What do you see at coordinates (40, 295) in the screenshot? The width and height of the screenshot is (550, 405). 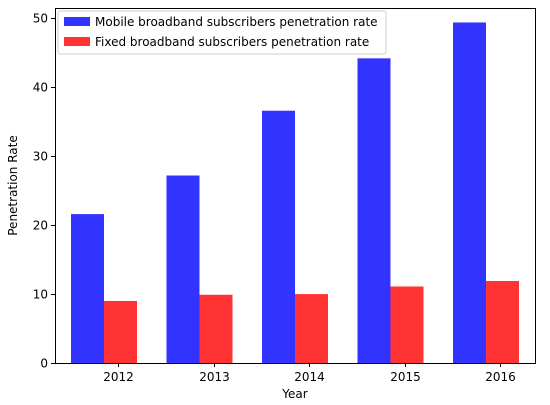 I see `y-tick-label: 10` at bounding box center [40, 295].